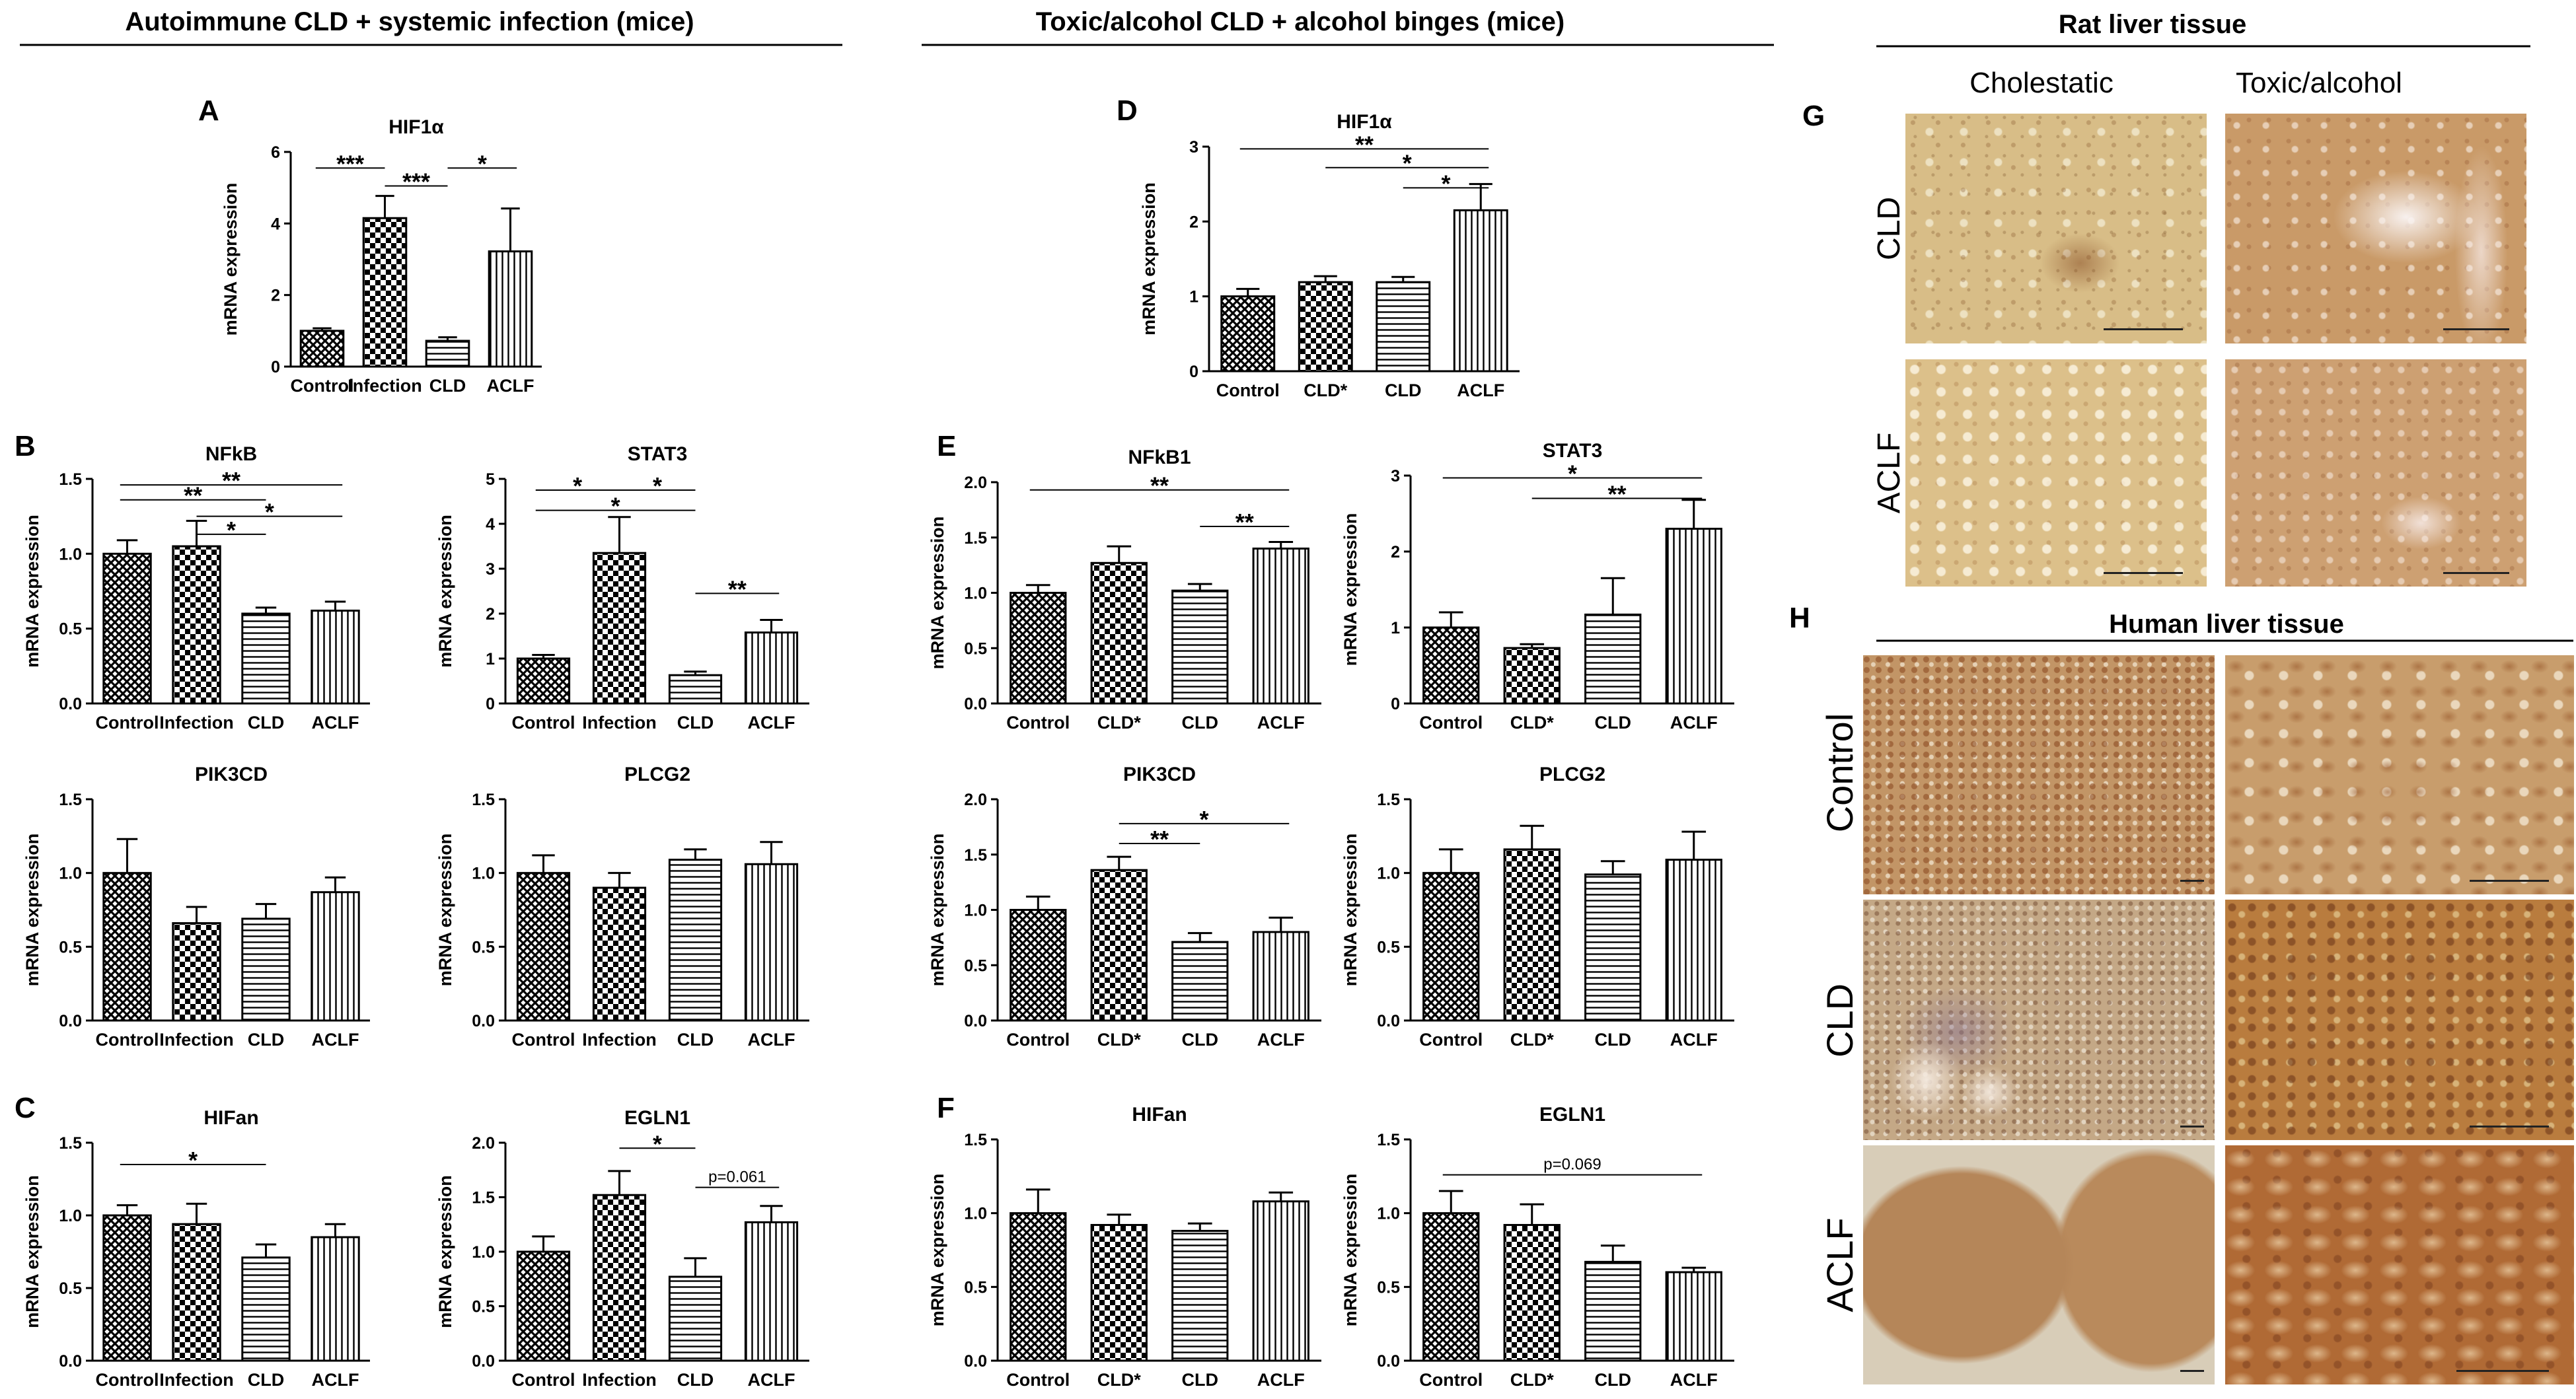 Image resolution: width=2576 pixels, height=1399 pixels. Describe the element at coordinates (1572, 1115) in the screenshot. I see `chart-title: EGLN1` at that location.